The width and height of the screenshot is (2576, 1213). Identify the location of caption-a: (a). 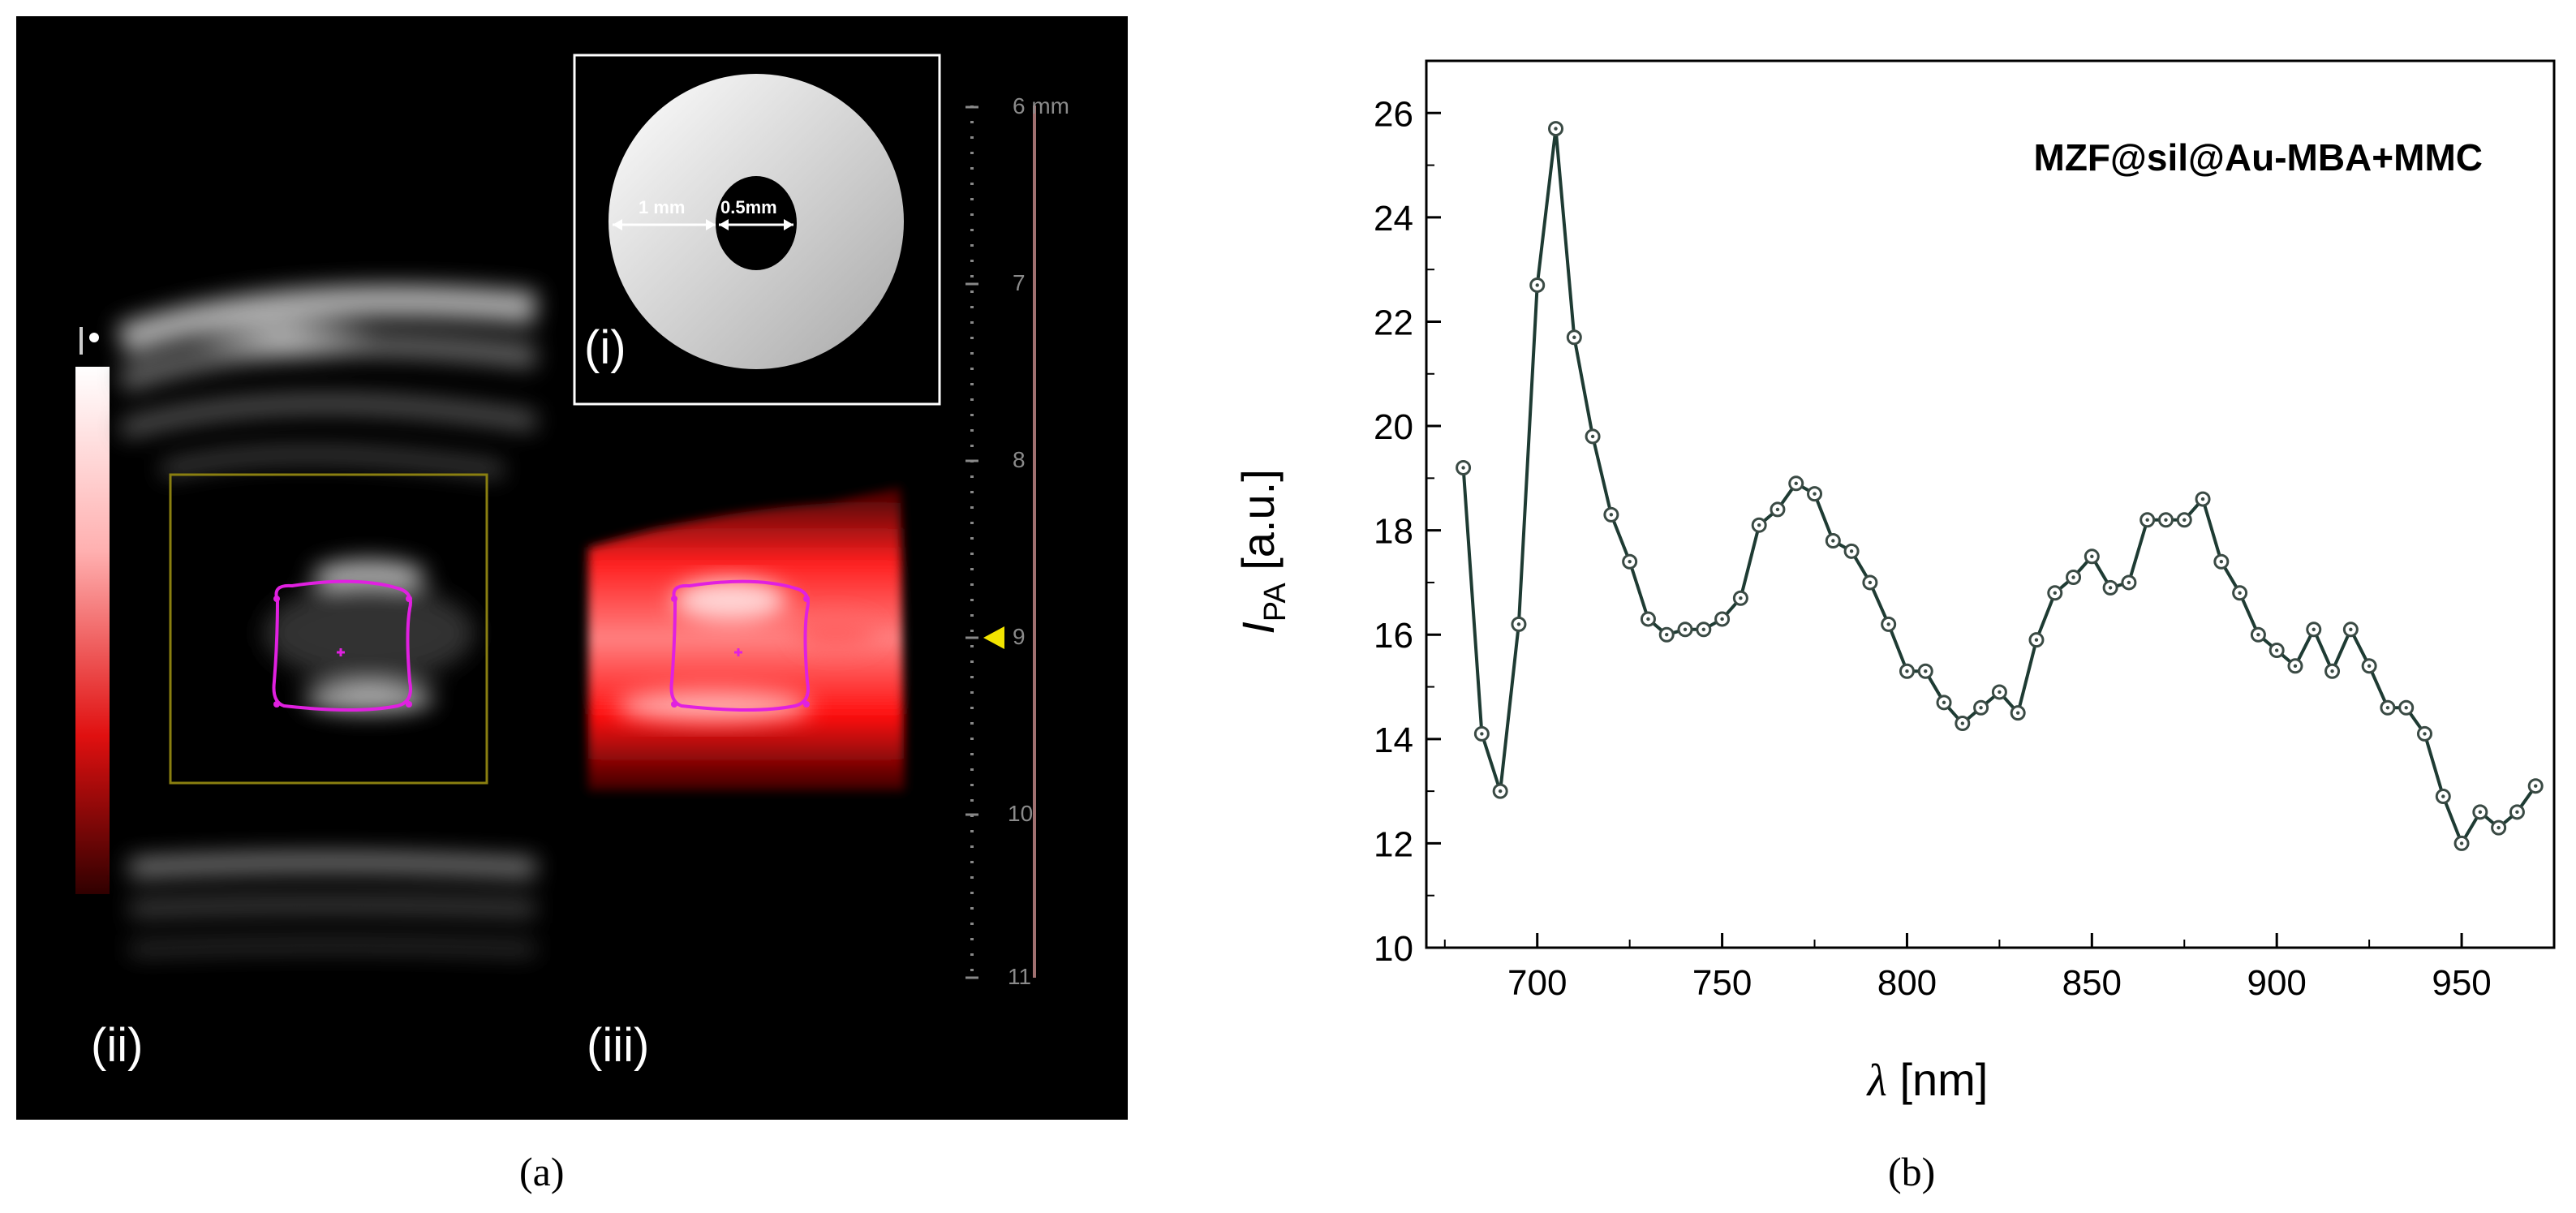
(542, 1171).